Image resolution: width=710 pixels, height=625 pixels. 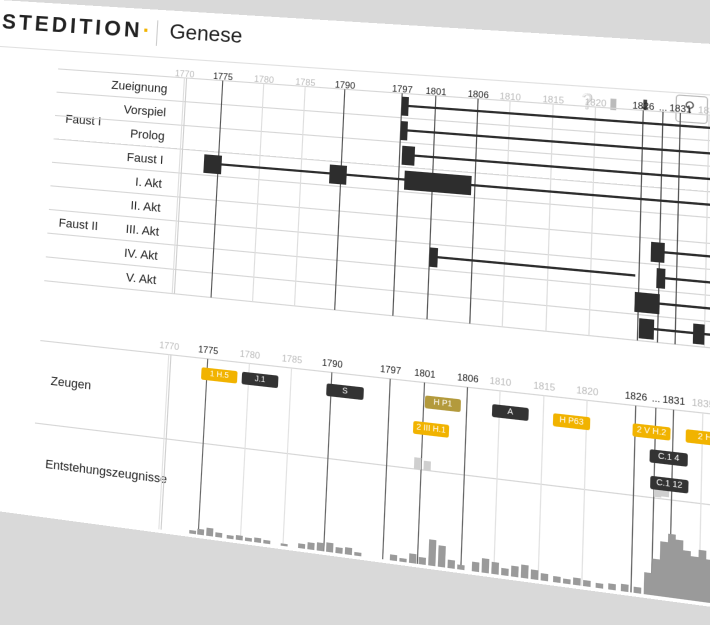 I want to click on lower-axis-line, so click(x=166, y=442).